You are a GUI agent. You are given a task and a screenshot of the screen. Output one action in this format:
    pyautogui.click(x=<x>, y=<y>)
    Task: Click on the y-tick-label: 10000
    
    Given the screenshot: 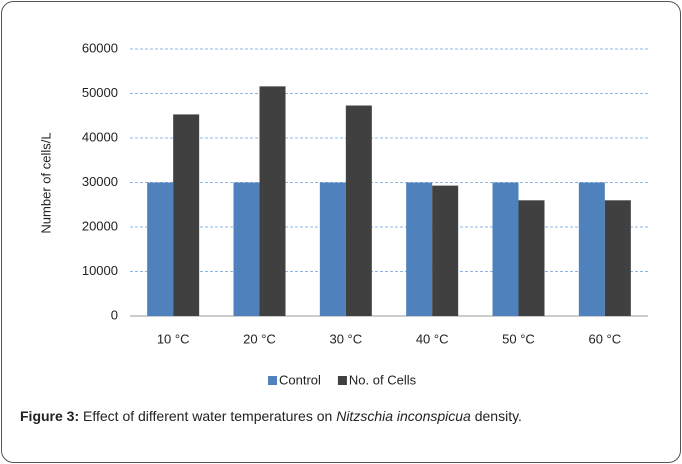 What is the action you would take?
    pyautogui.click(x=100, y=270)
    